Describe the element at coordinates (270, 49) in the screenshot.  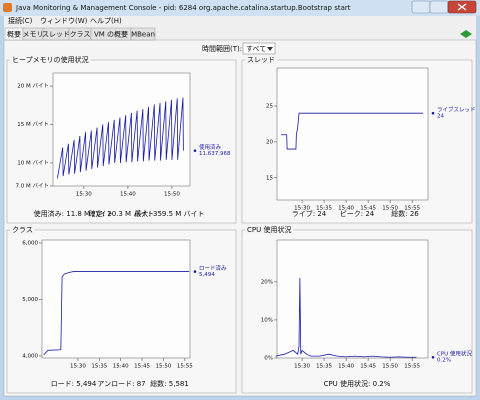
I see `dropdown-arrow` at that location.